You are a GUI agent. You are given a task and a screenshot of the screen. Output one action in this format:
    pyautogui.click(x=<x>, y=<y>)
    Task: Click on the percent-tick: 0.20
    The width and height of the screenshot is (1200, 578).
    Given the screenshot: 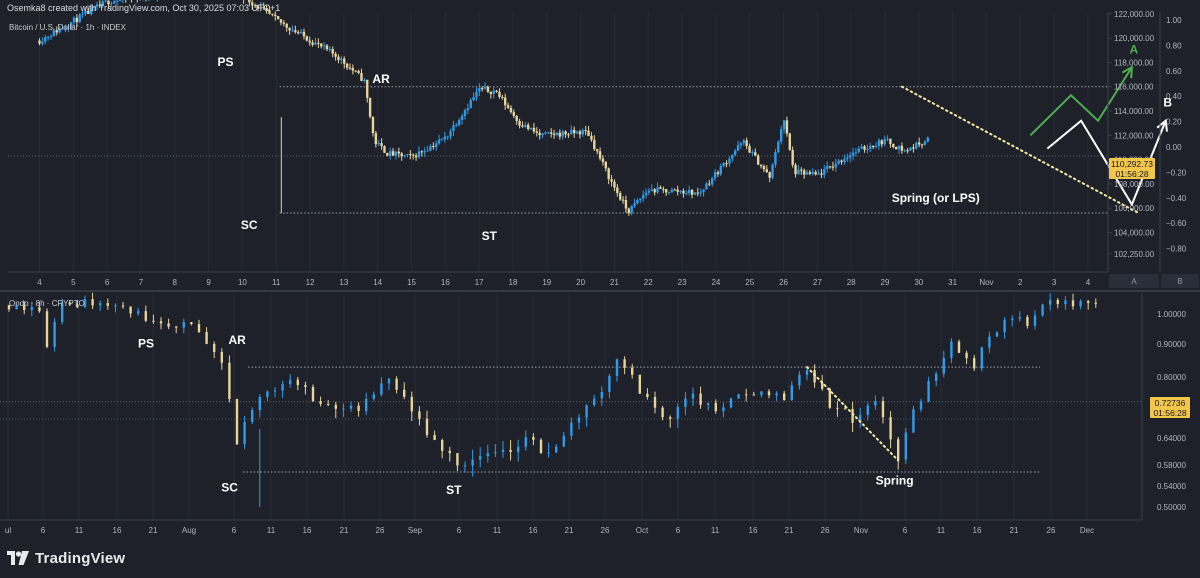 What is the action you would take?
    pyautogui.click(x=1174, y=122)
    